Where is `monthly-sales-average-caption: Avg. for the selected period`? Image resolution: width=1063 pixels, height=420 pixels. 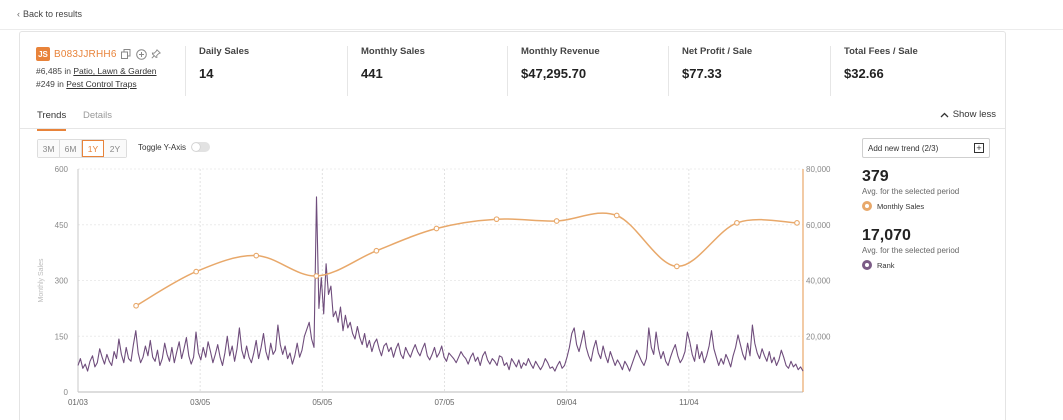
monthly-sales-average-caption: Avg. for the selected period is located at coordinates (911, 191).